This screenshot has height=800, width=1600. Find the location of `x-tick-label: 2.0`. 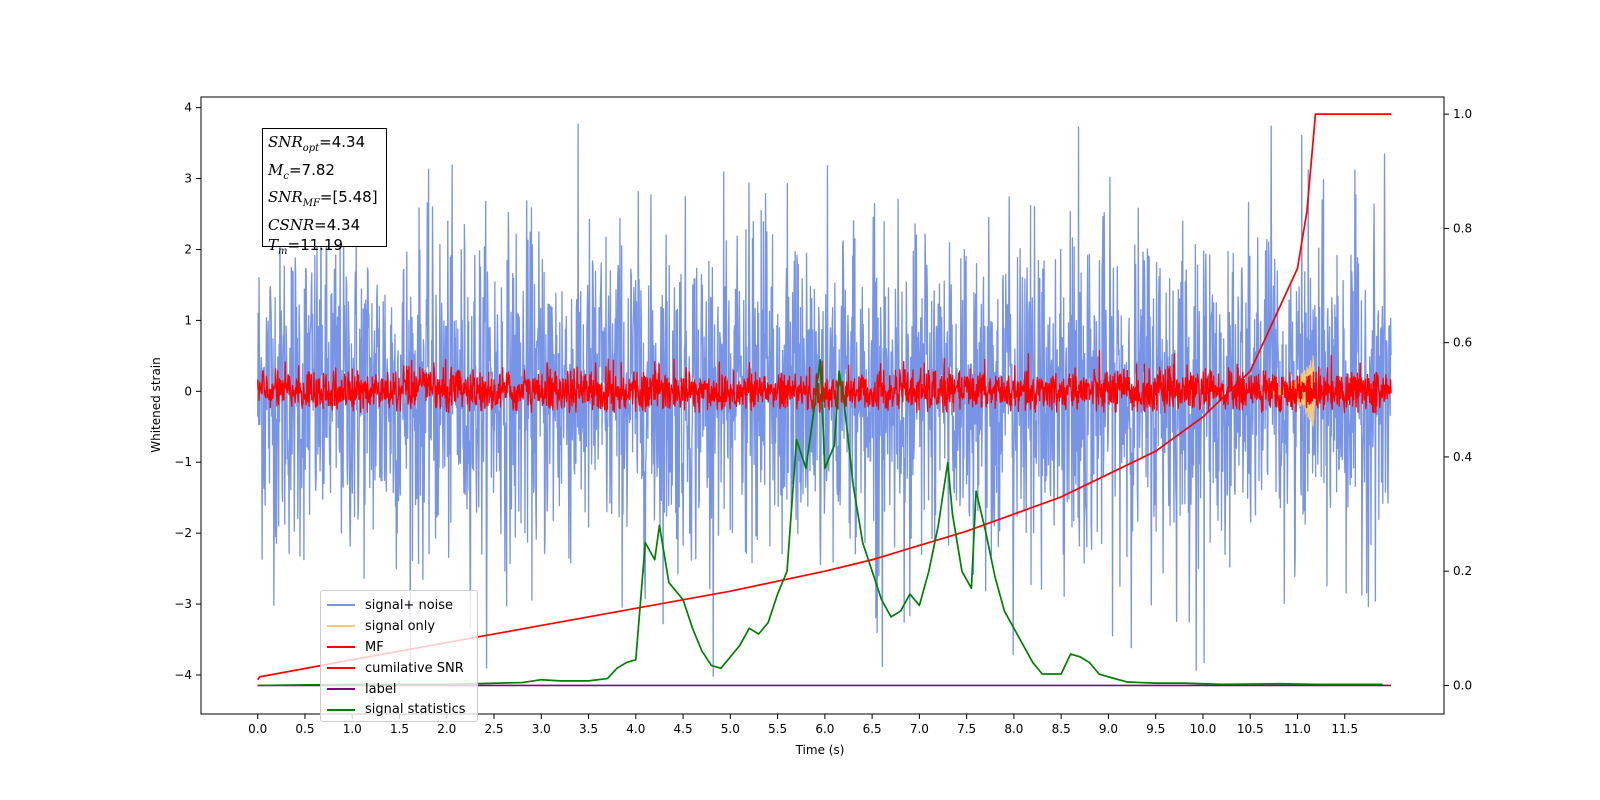

x-tick-label: 2.0 is located at coordinates (446, 729).